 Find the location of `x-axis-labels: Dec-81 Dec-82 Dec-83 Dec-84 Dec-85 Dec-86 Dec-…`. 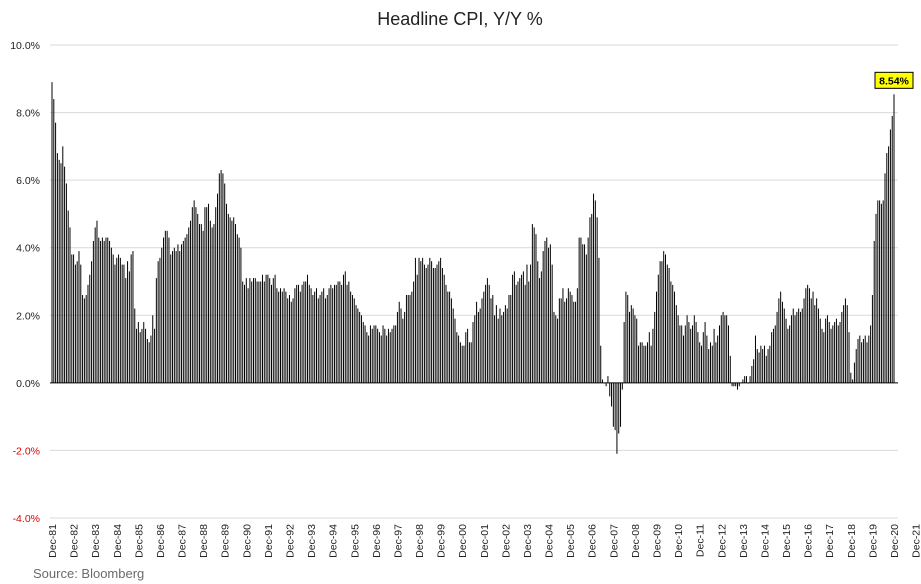

x-axis-labels: Dec-81 Dec-82 Dec-83 Dec-84 Dec-85 Dec-86 Dec-… is located at coordinates (484, 541).